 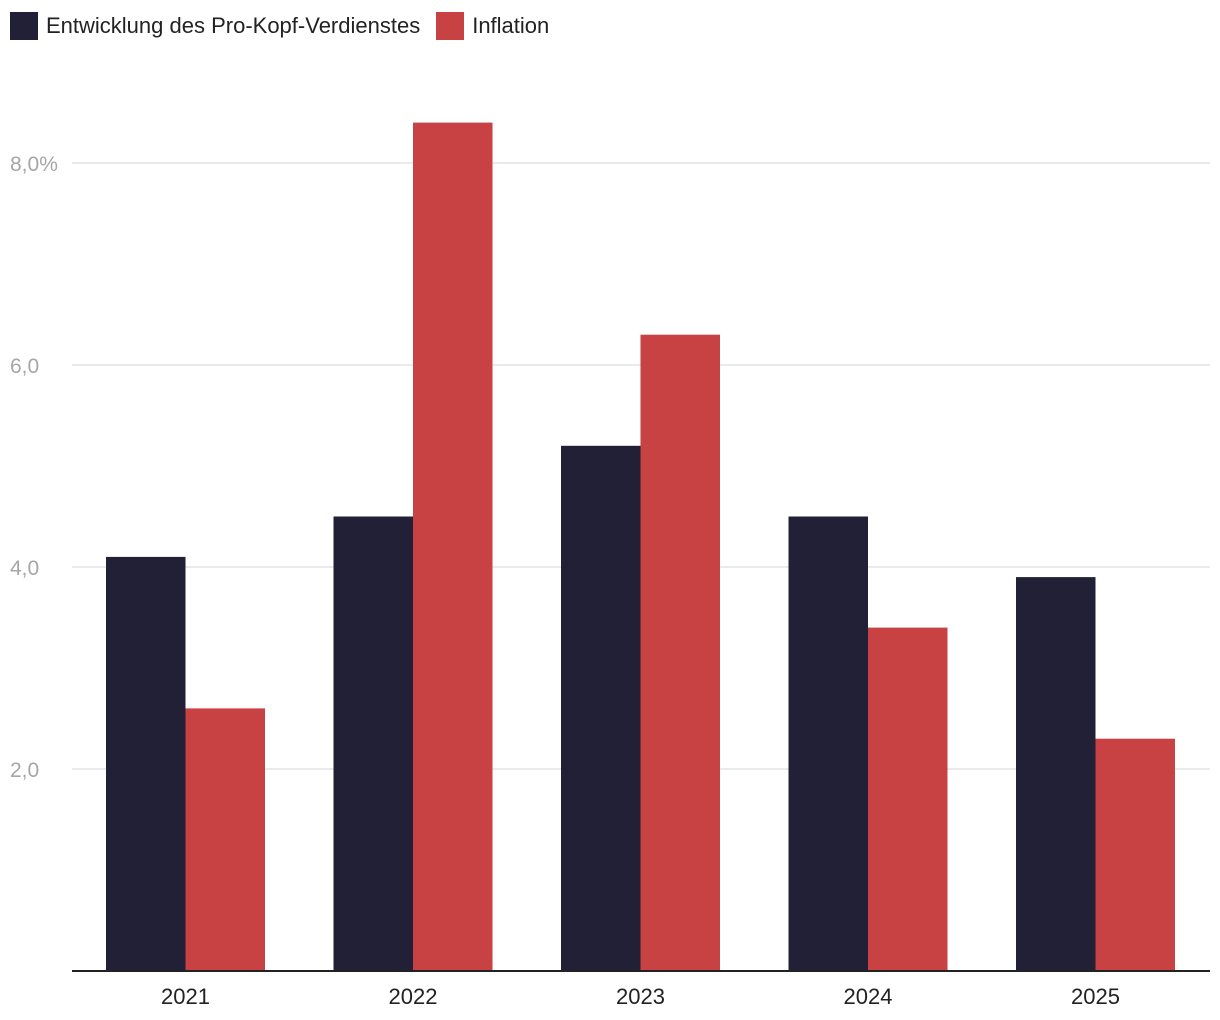 I want to click on y-tick-label: 8,0%, so click(x=34, y=164).